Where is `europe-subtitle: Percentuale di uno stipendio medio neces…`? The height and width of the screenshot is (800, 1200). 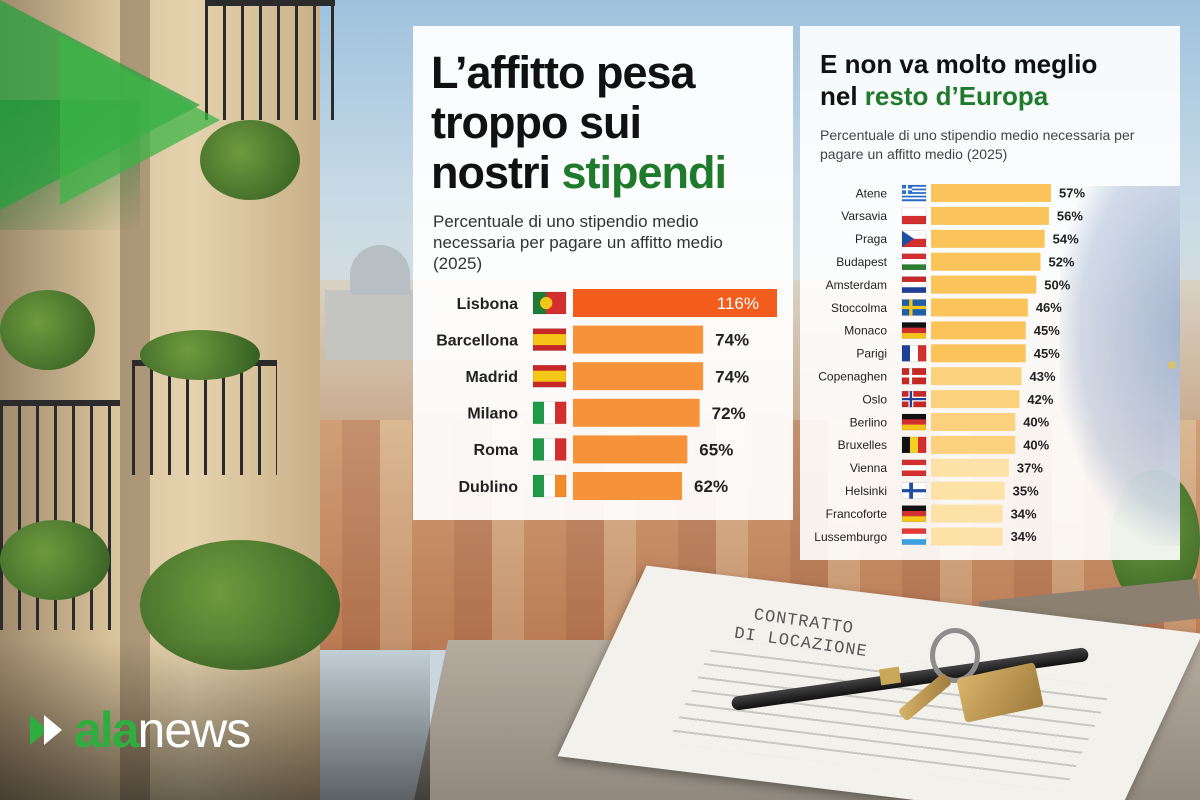
europe-subtitle: Percentuale di uno stipendio medio neces… is located at coordinates (977, 144).